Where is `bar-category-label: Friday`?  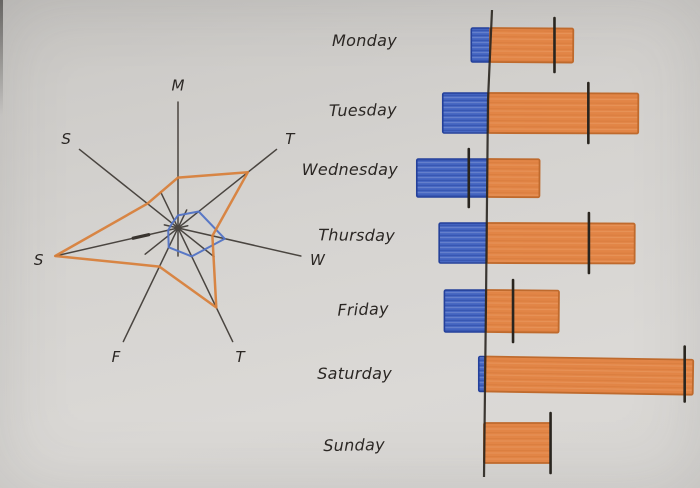 bar-category-label: Friday is located at coordinates (363, 309).